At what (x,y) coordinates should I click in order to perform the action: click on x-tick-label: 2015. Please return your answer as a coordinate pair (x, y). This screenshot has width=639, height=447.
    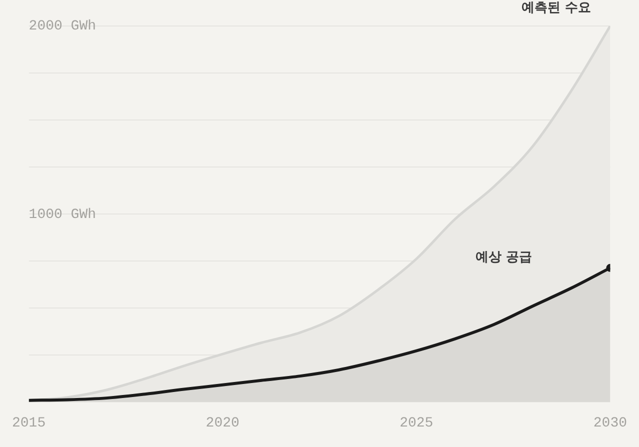
    Looking at the image, I should click on (29, 423).